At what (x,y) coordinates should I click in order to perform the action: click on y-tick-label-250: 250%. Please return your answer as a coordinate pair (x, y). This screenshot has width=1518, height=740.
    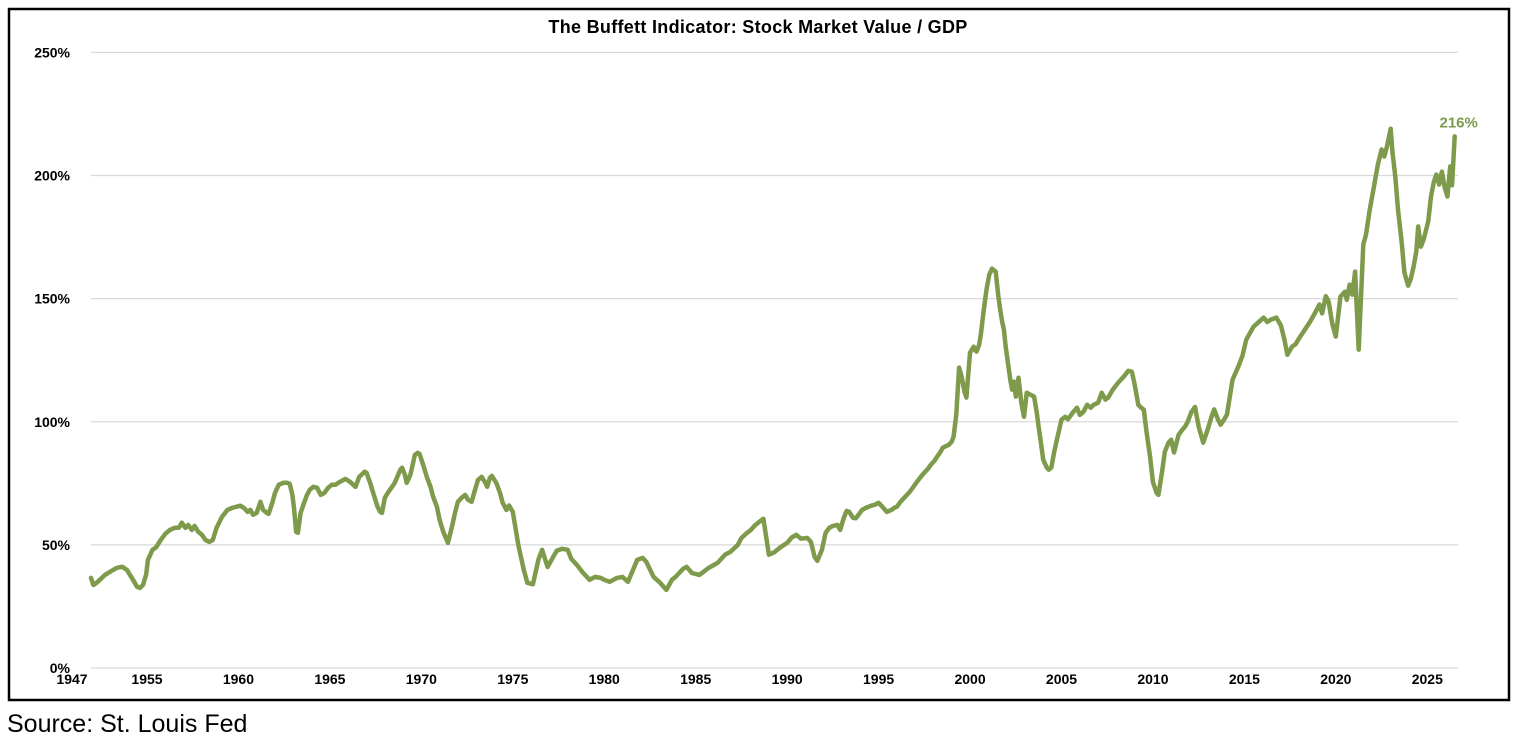
    Looking at the image, I should click on (52, 52).